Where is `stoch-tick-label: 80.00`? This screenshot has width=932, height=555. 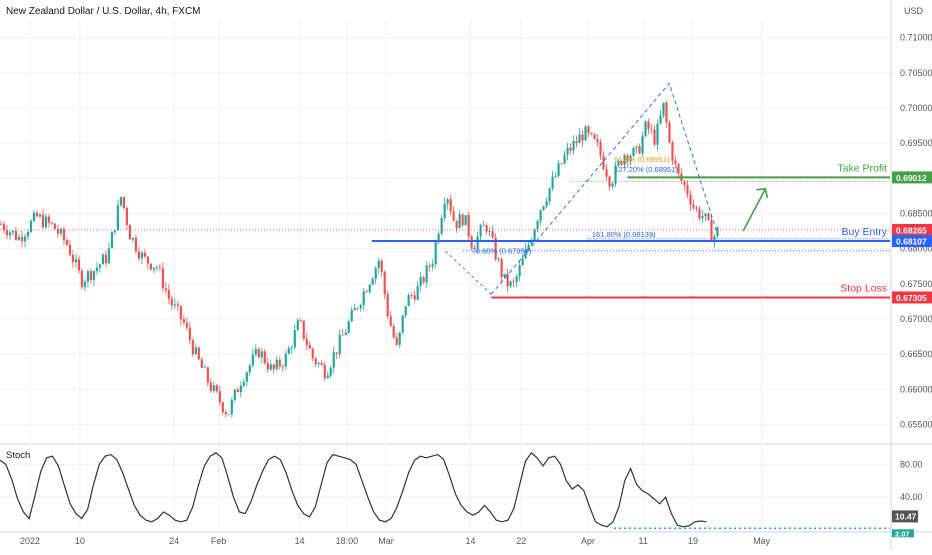 stoch-tick-label: 80.00 is located at coordinates (911, 464).